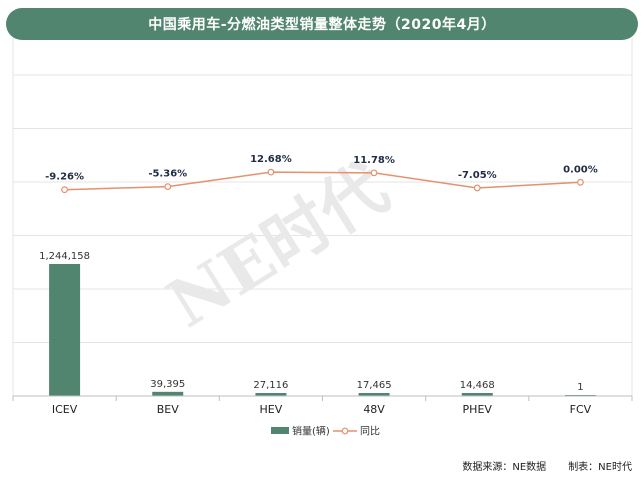 This screenshot has height=478, width=644. Describe the element at coordinates (580, 169) in the screenshot. I see `line-value-label: 0.00%` at that location.